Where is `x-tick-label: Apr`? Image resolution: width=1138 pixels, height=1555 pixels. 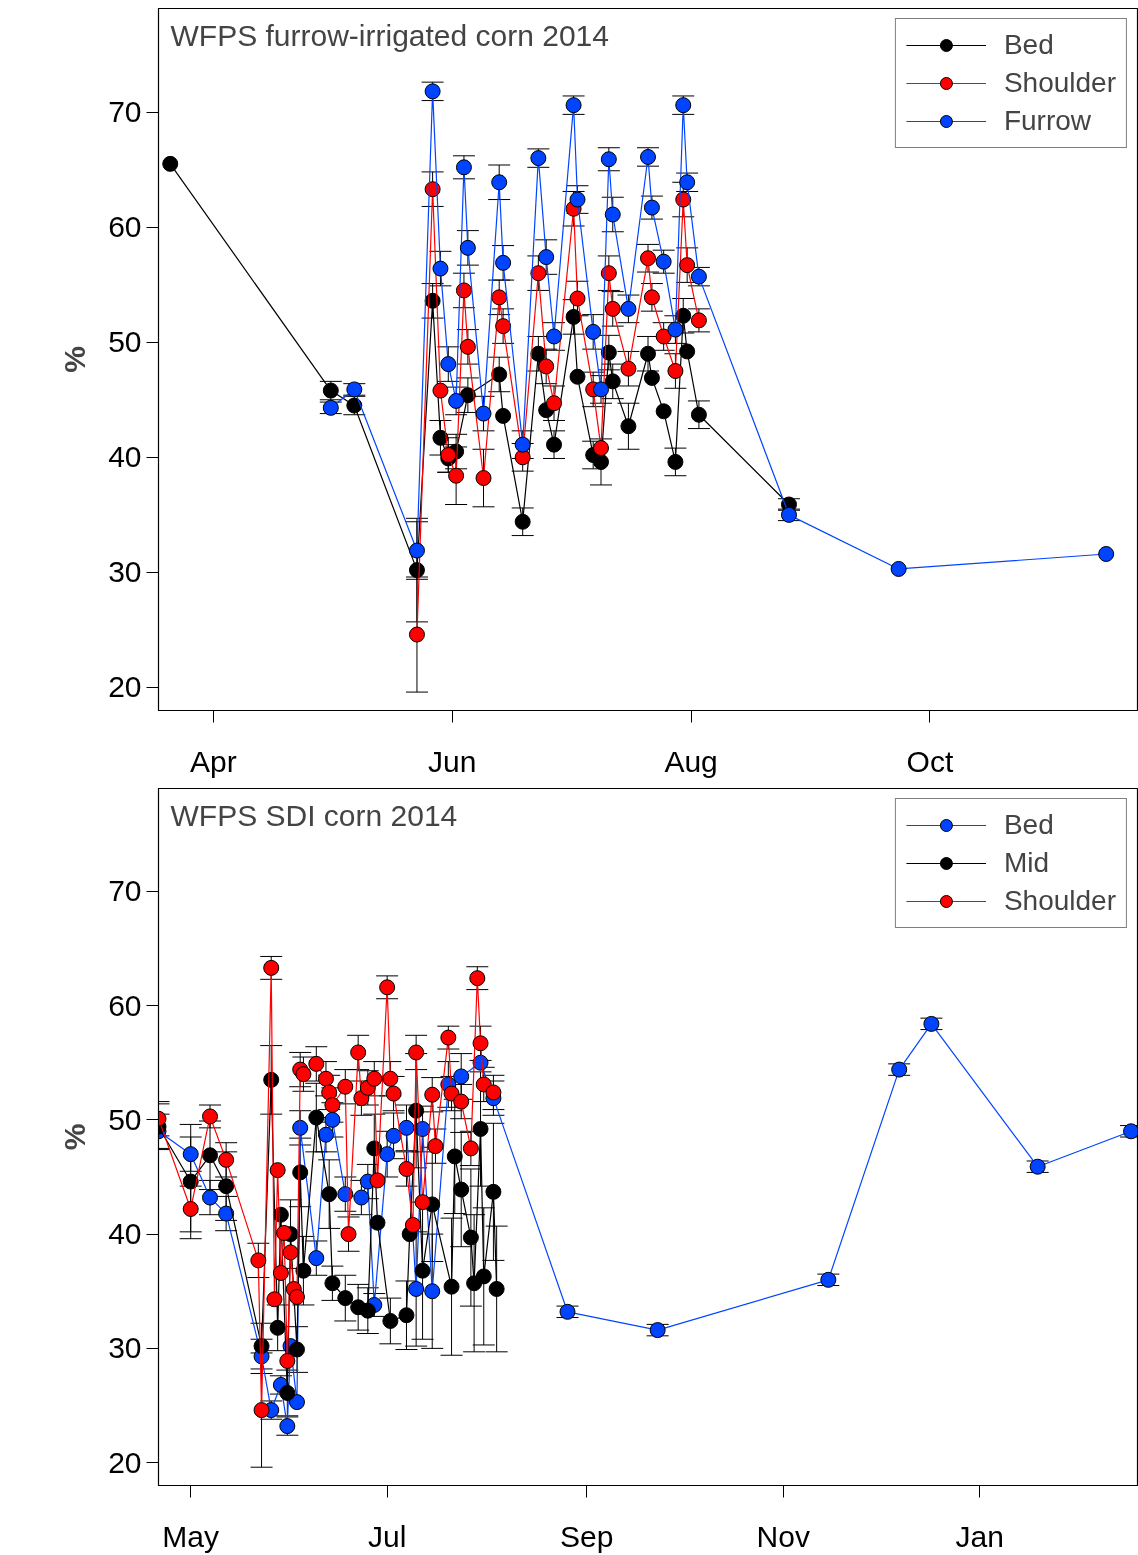
x-tick-label: Apr is located at coordinates (213, 761).